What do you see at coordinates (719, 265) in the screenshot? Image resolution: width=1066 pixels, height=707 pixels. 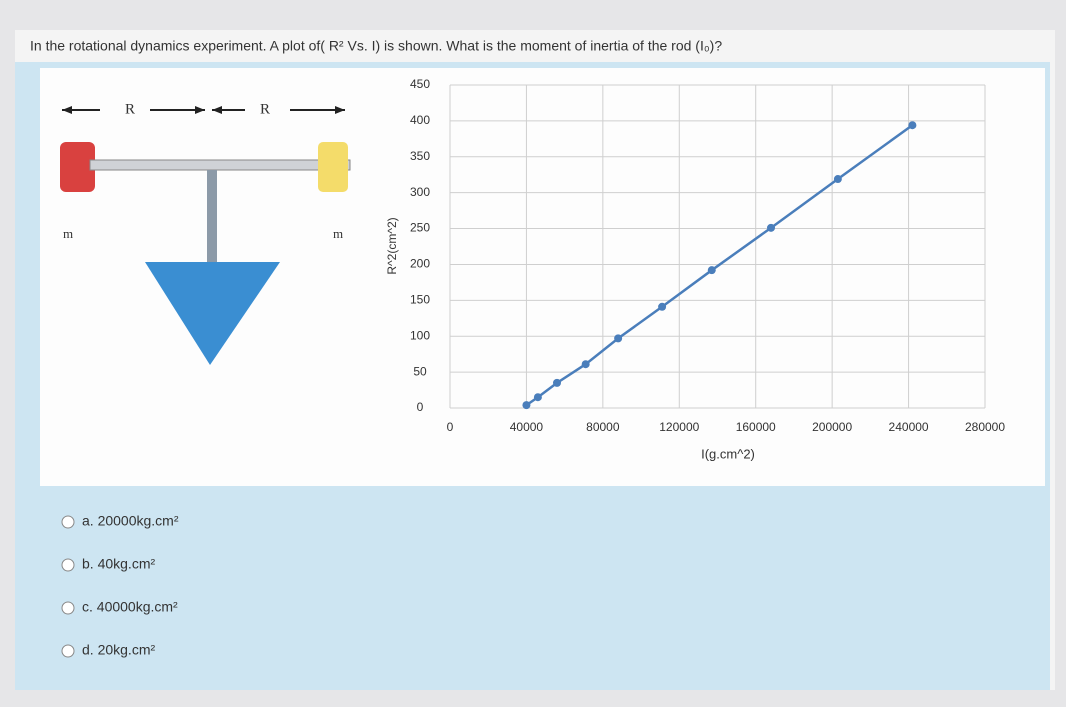 I see `data-line` at bounding box center [719, 265].